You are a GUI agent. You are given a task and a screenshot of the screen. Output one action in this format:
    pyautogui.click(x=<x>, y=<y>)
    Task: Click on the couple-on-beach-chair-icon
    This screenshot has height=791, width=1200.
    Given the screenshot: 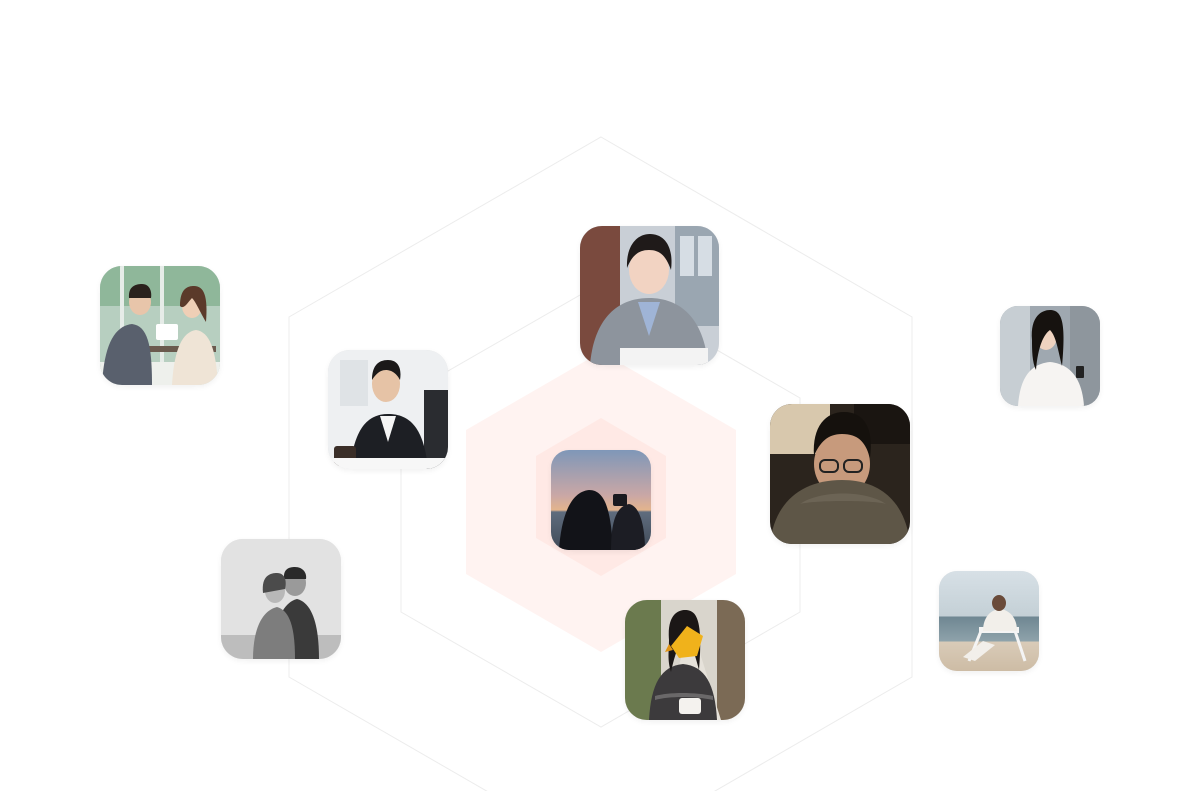 What is the action you would take?
    pyautogui.click(x=989, y=621)
    